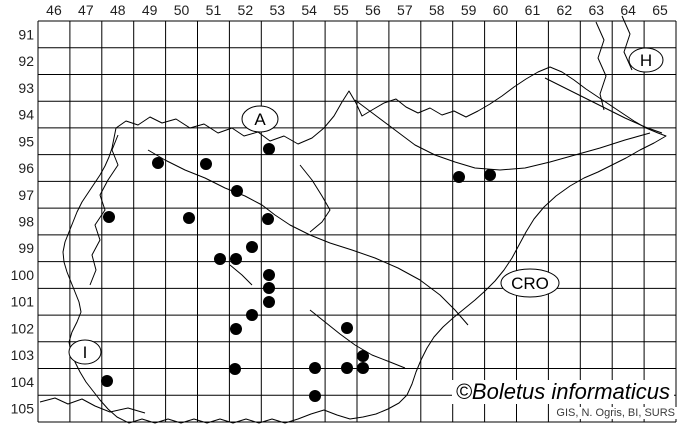  Describe the element at coordinates (26, 61) in the screenshot. I see `row-label: 92` at that location.